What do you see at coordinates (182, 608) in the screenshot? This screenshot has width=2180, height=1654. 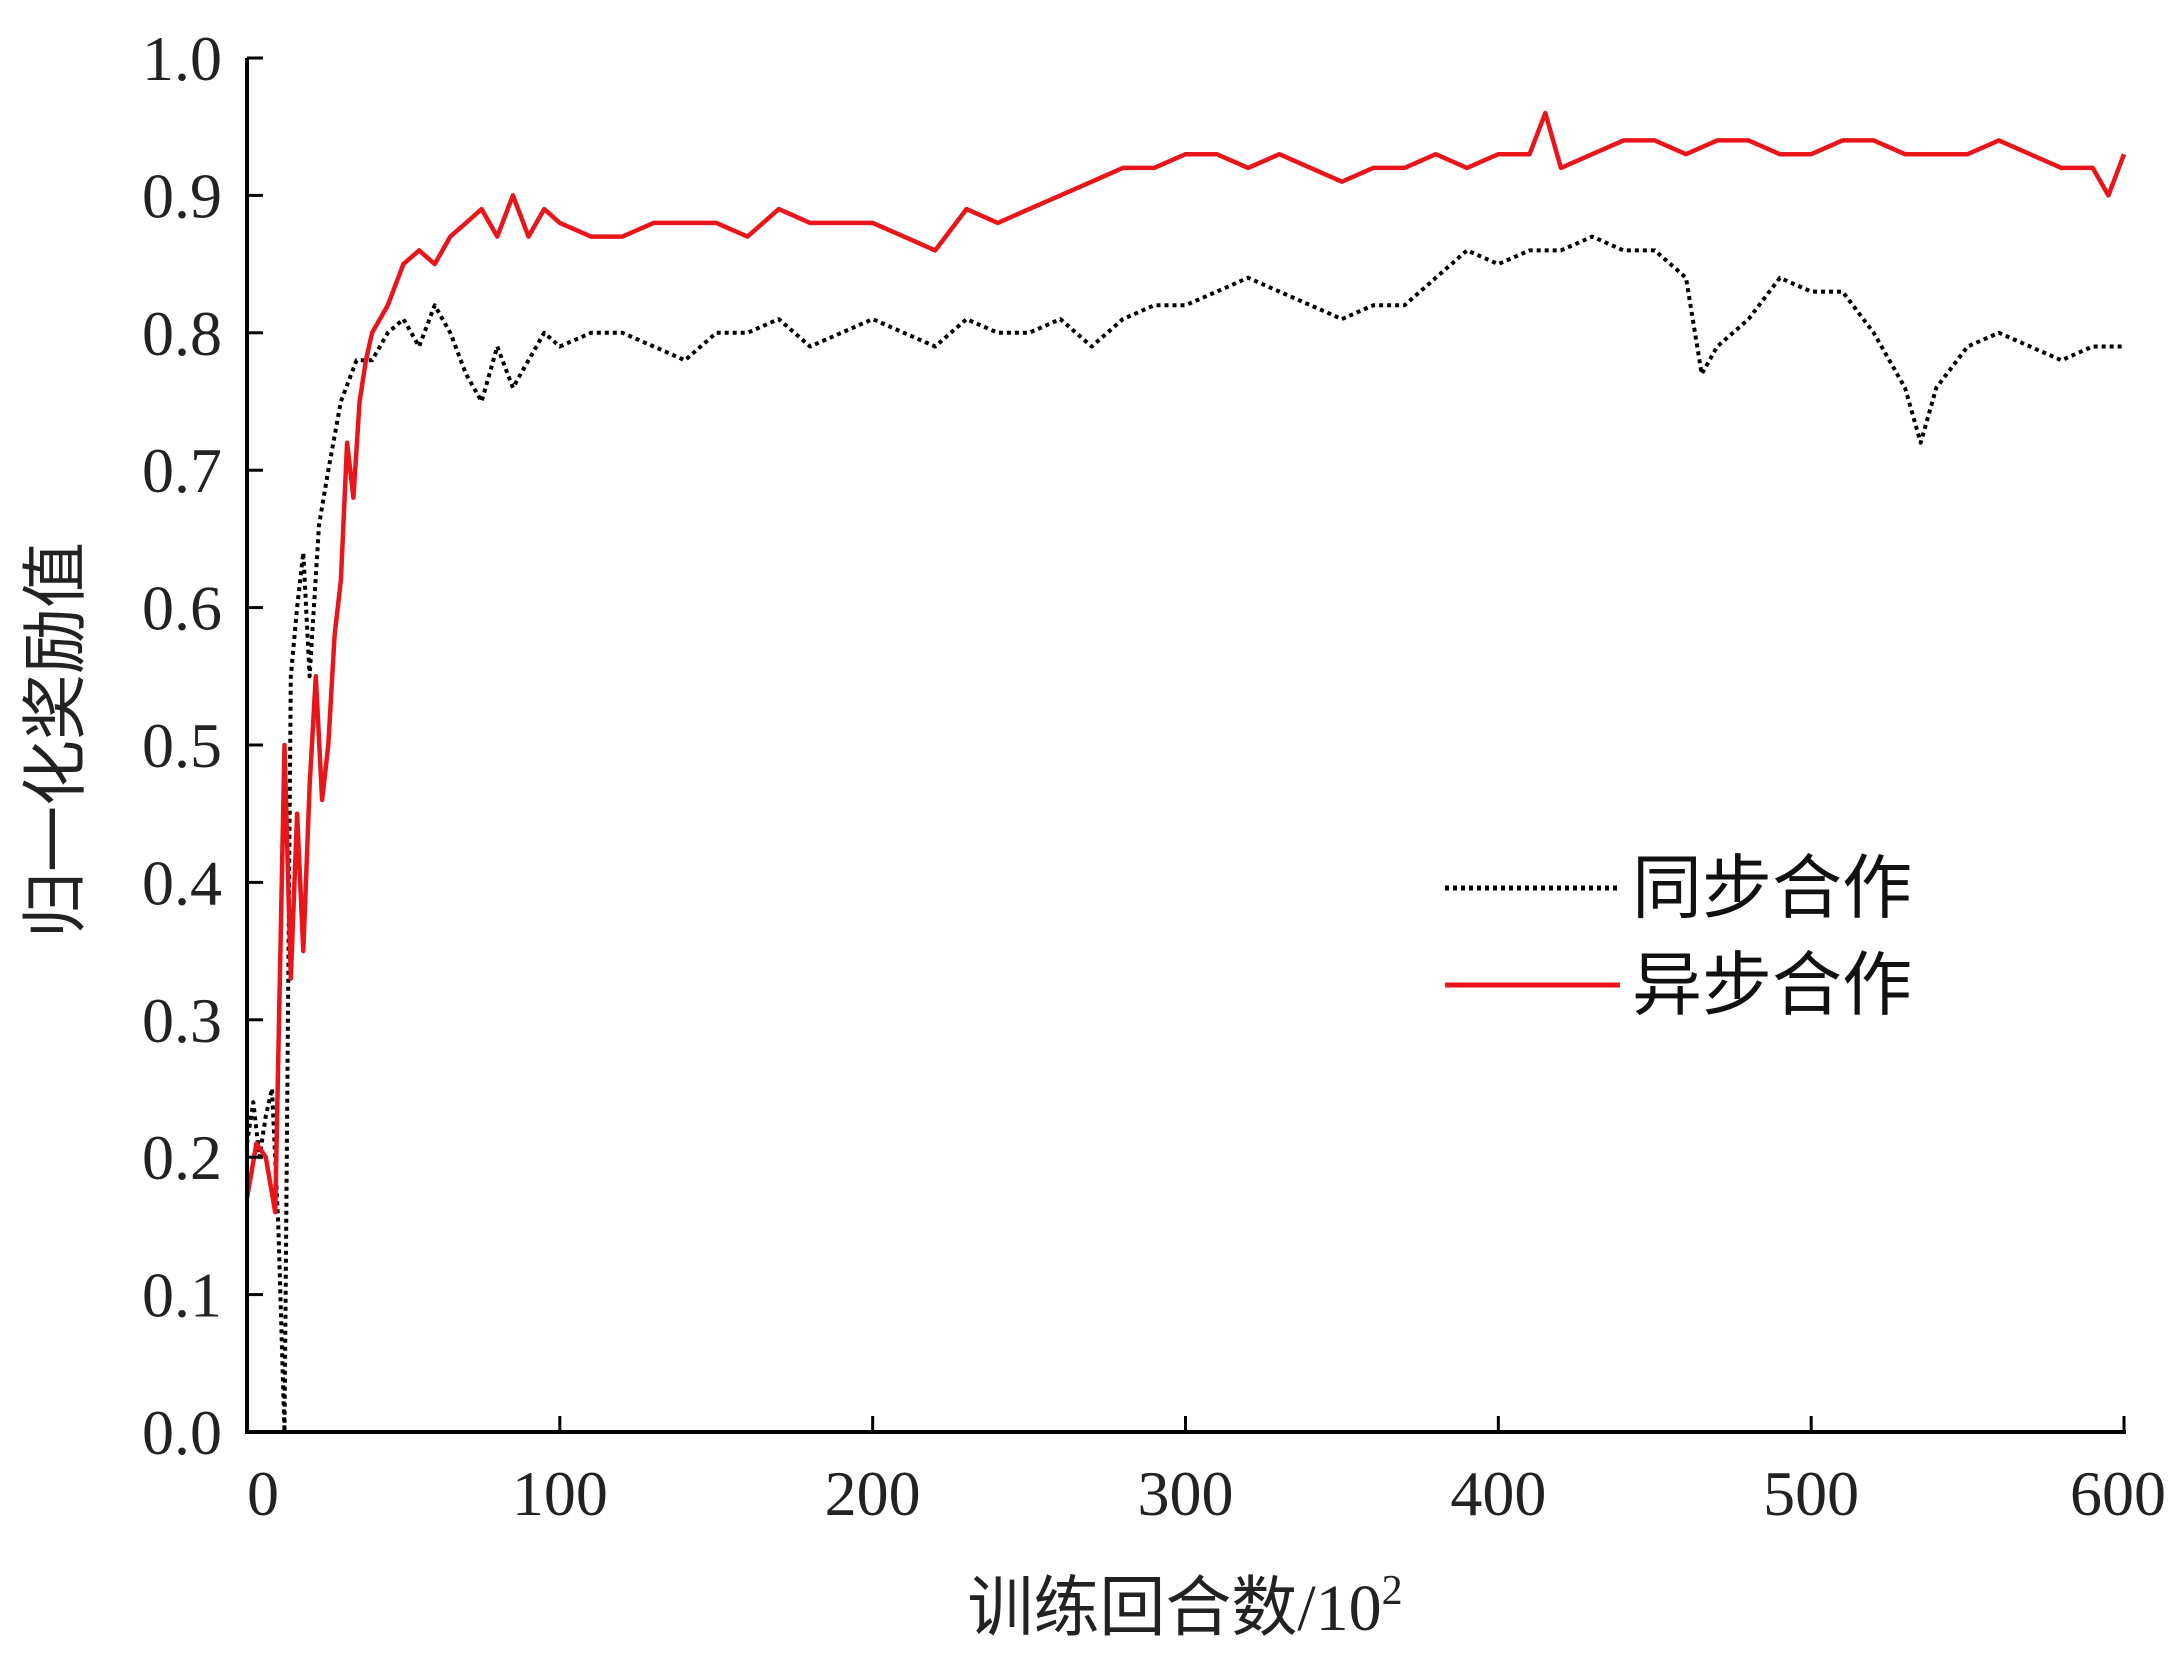 I see `y-tick-label: 0.6` at bounding box center [182, 608].